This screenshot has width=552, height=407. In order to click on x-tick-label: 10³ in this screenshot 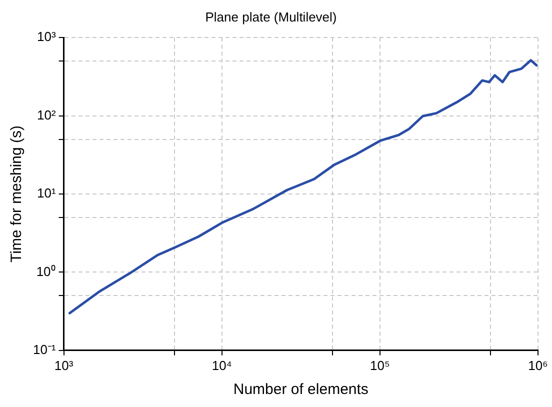, I will do `click(64, 365)`.